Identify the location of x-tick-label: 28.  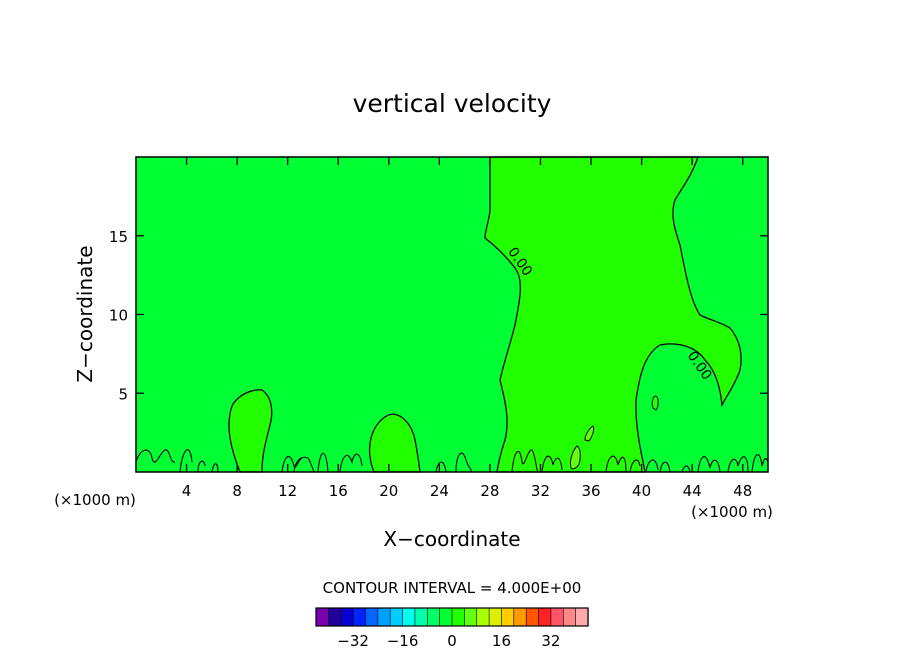
(489, 491).